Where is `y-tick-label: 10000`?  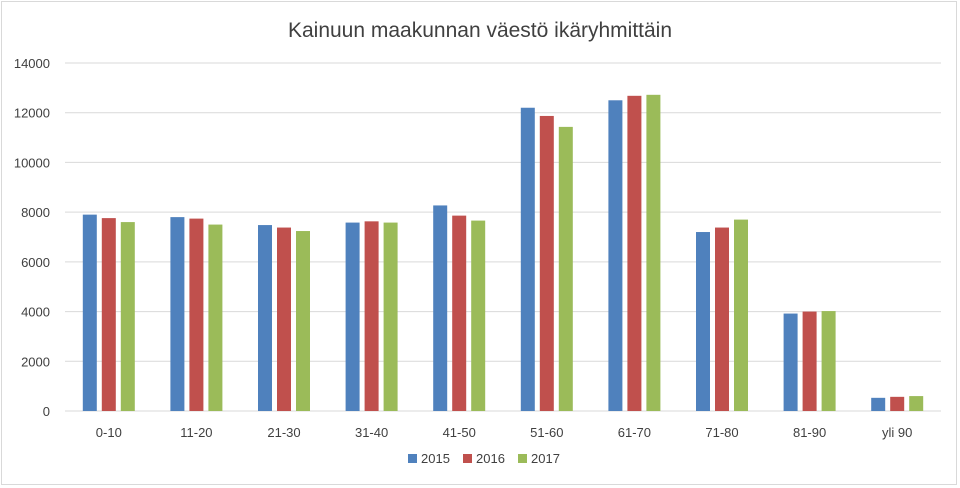 y-tick-label: 10000 is located at coordinates (32, 162).